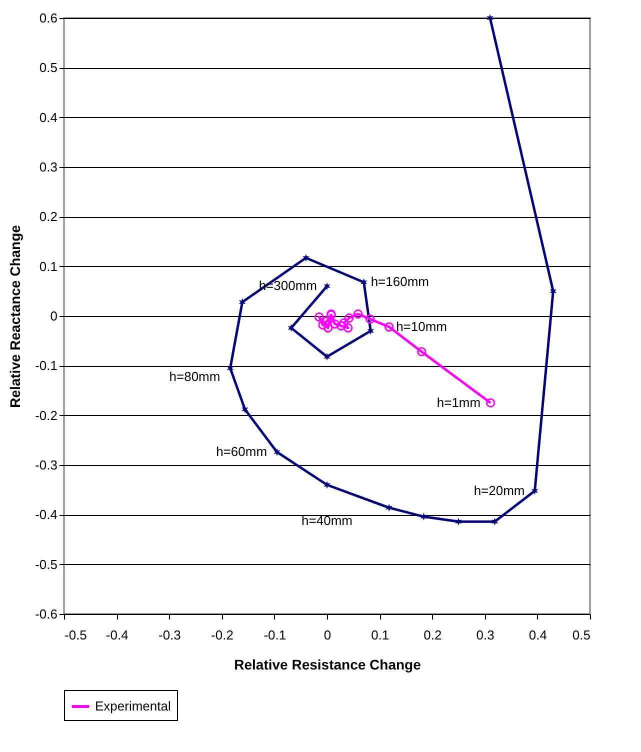 Image resolution: width=641 pixels, height=752 pixels. Describe the element at coordinates (48, 18) in the screenshot. I see `y-tick-label: 0.6` at that location.